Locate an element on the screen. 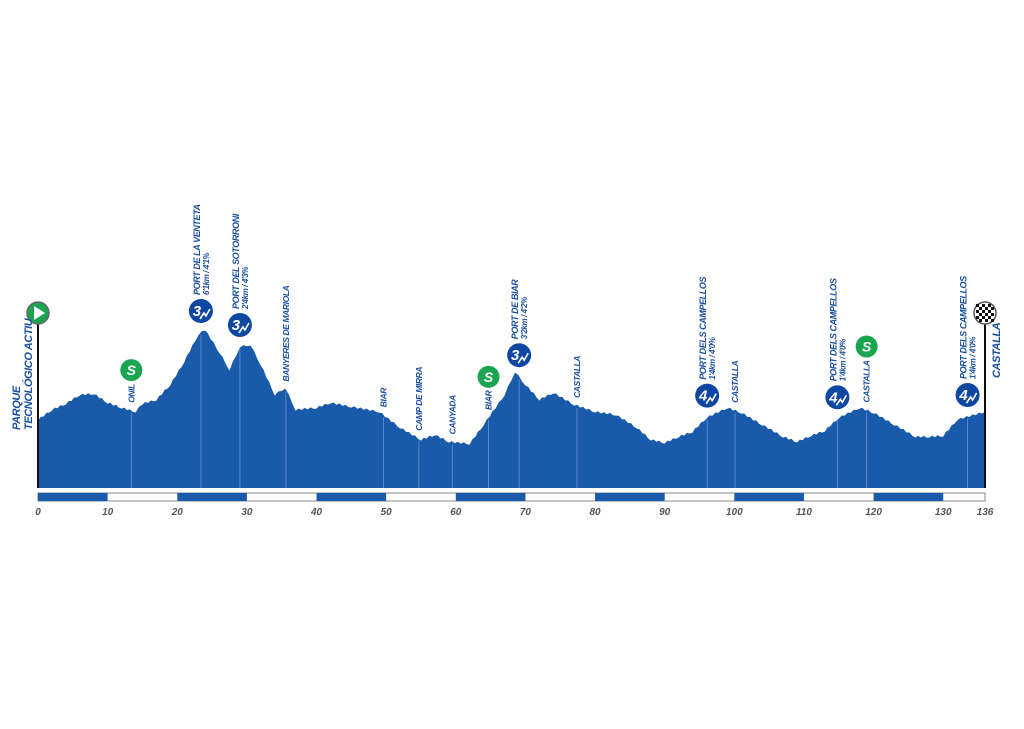 Image resolution: width=1024 pixels, height=729 pixels. start-label-line2: TECNOLÓGICO ACTIU is located at coordinates (28, 373).